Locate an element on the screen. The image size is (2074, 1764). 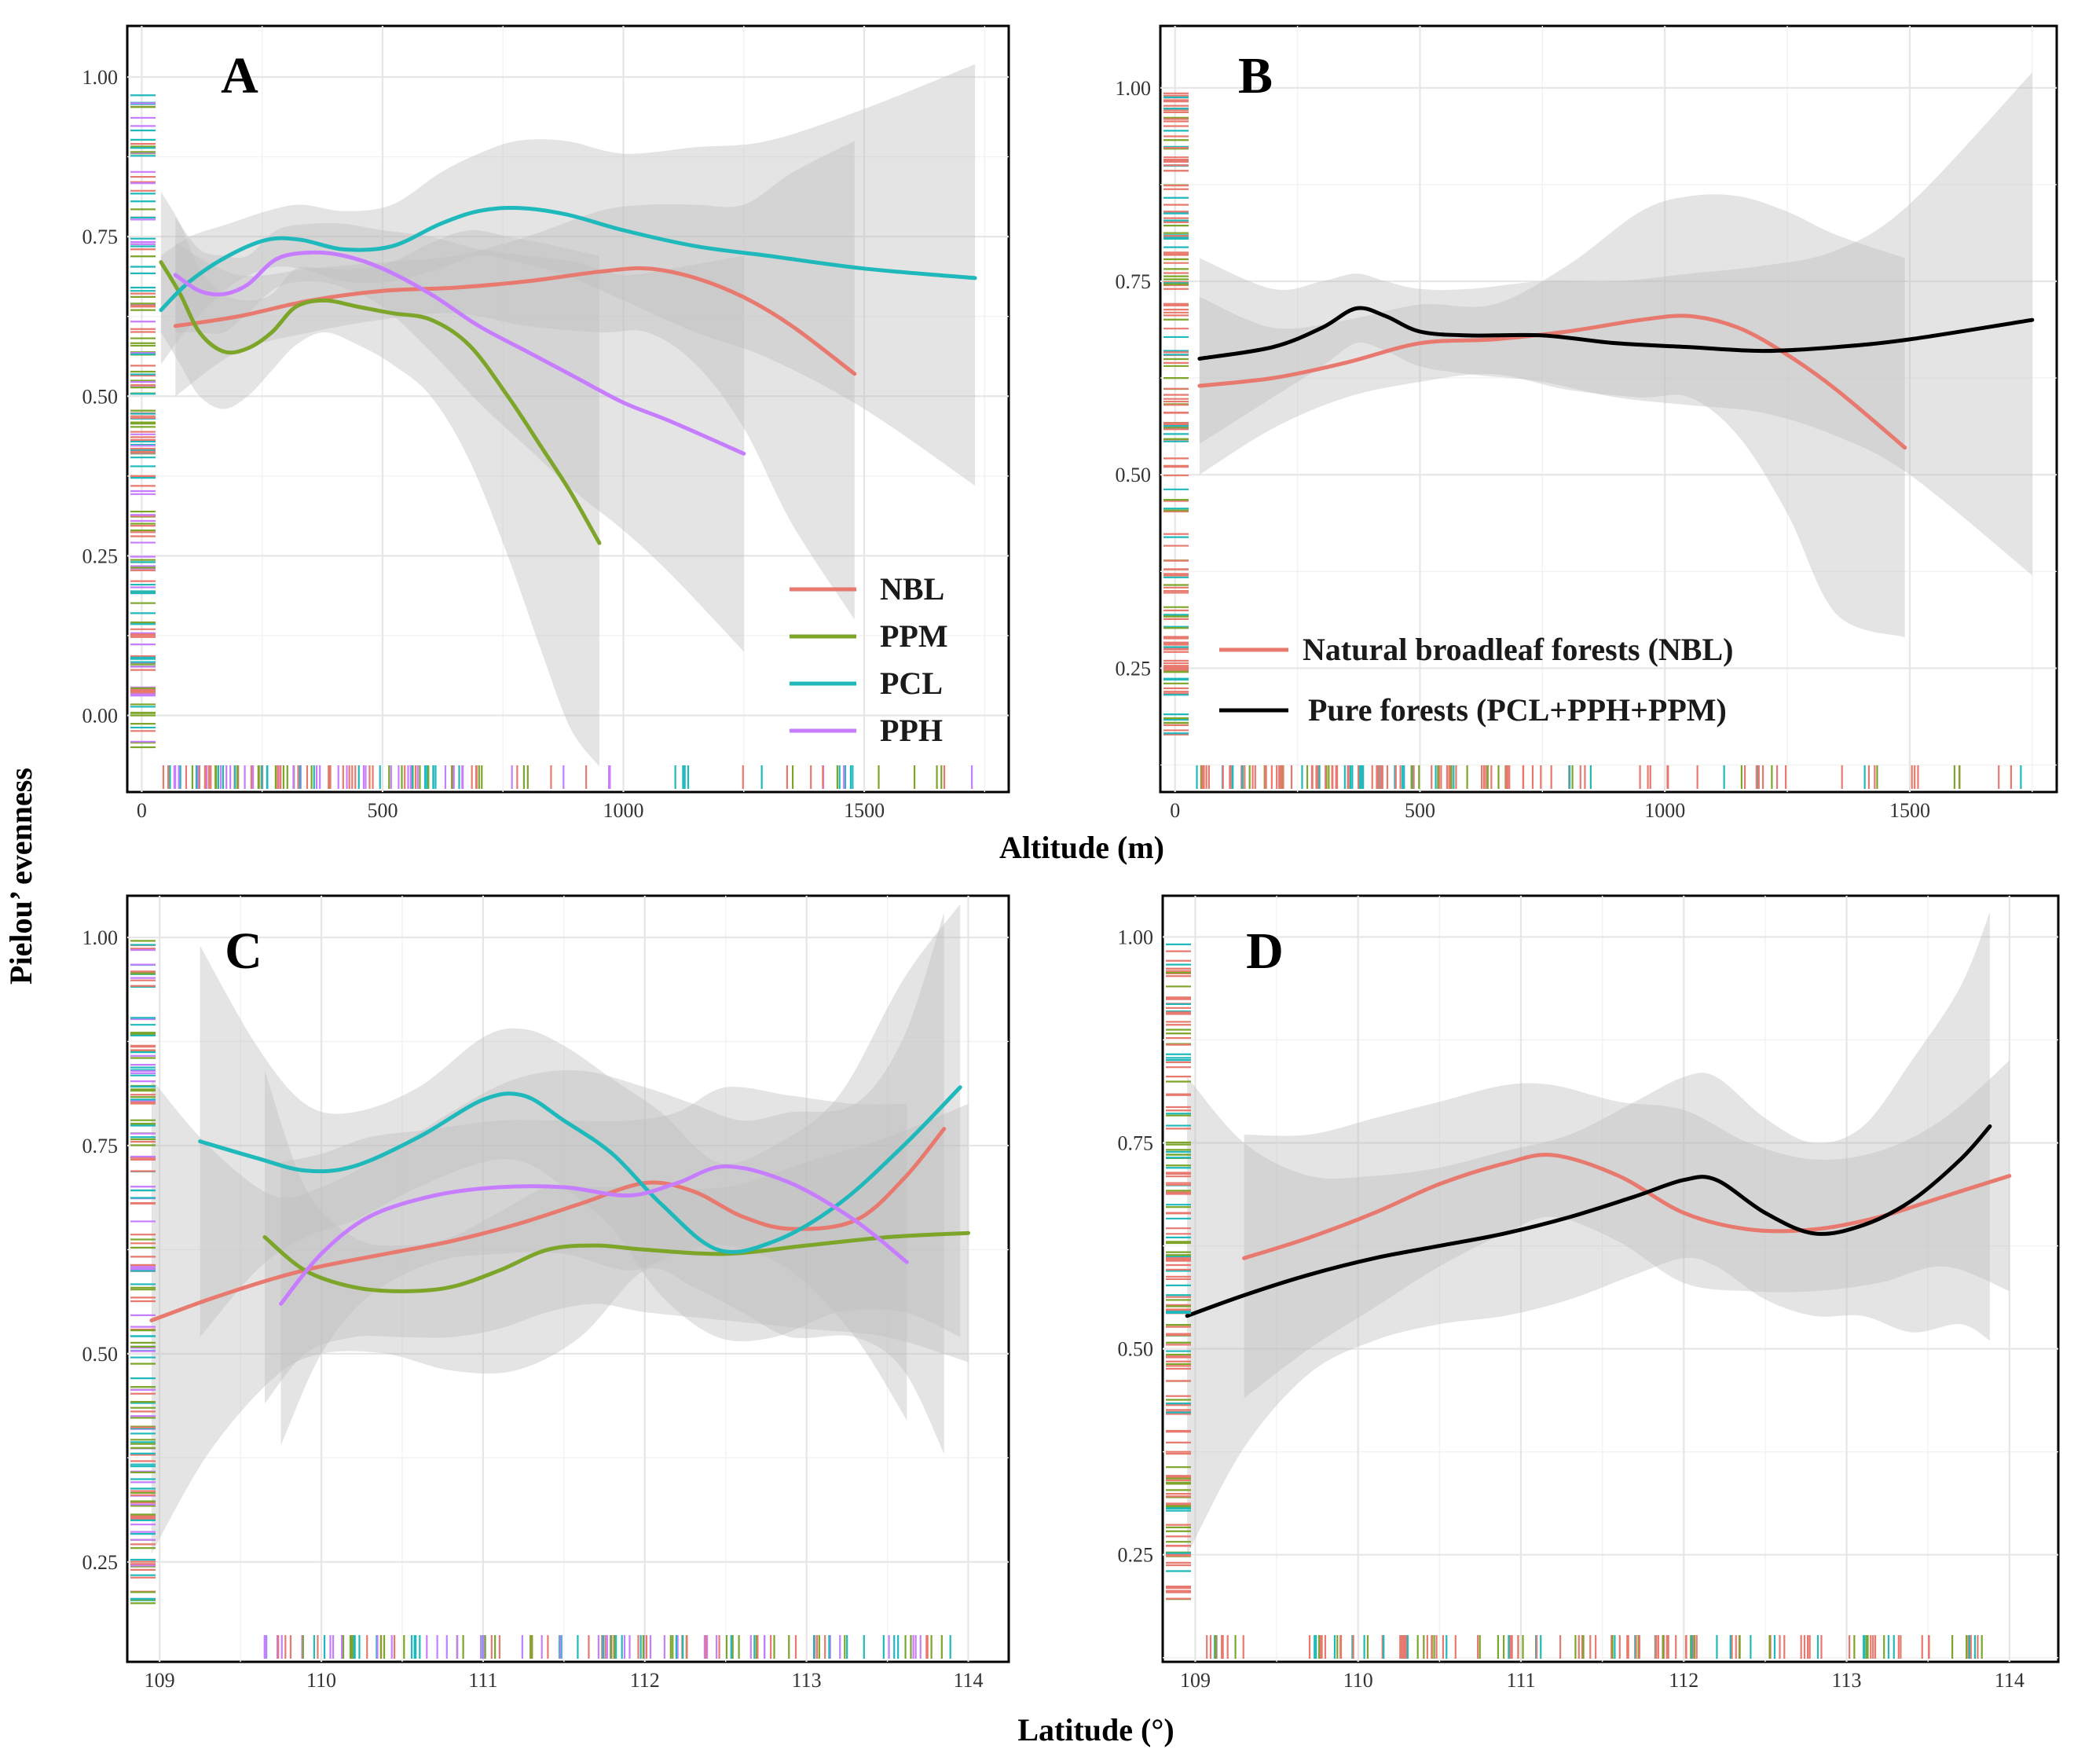
legend-label: Pure forests (PCL+PPH+PPM) is located at coordinates (1518, 710).